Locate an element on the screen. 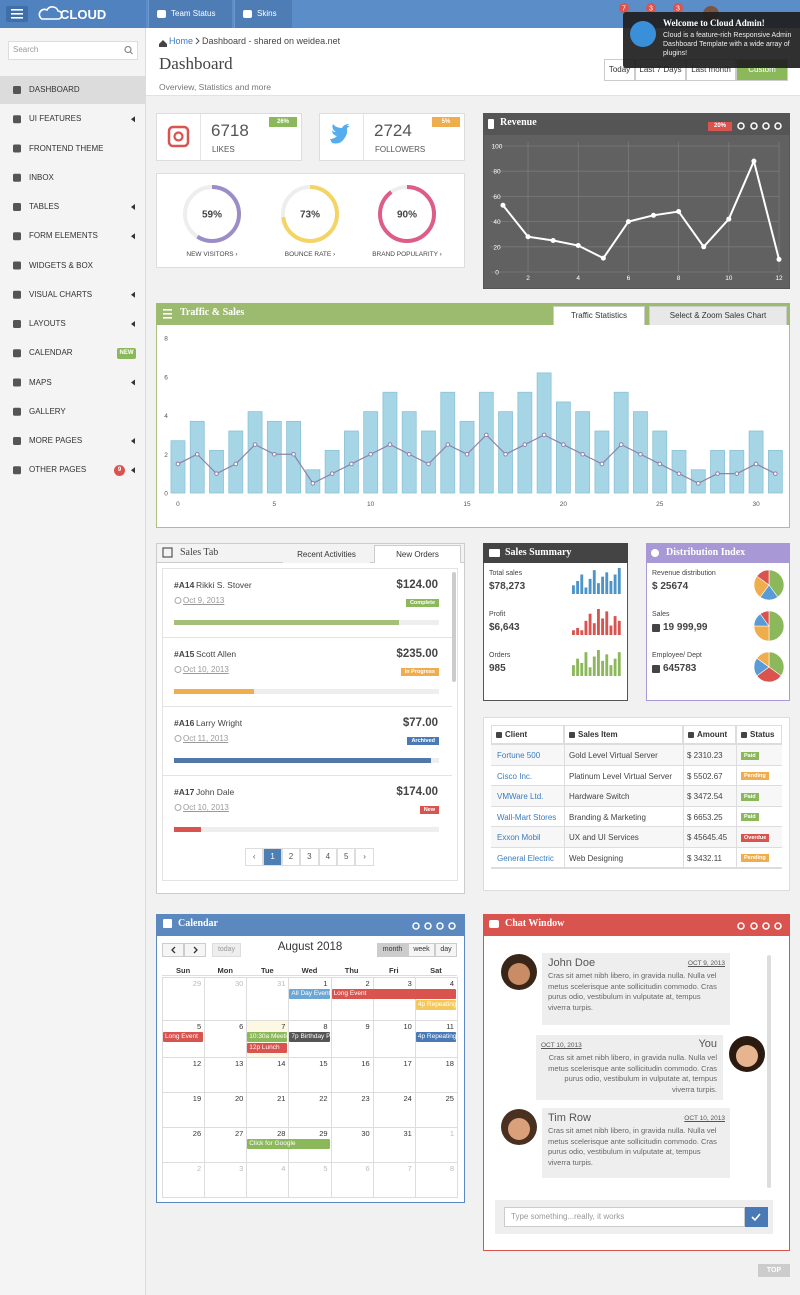 This screenshot has width=800, height=1295. menu-toggle is located at coordinates (17, 14).